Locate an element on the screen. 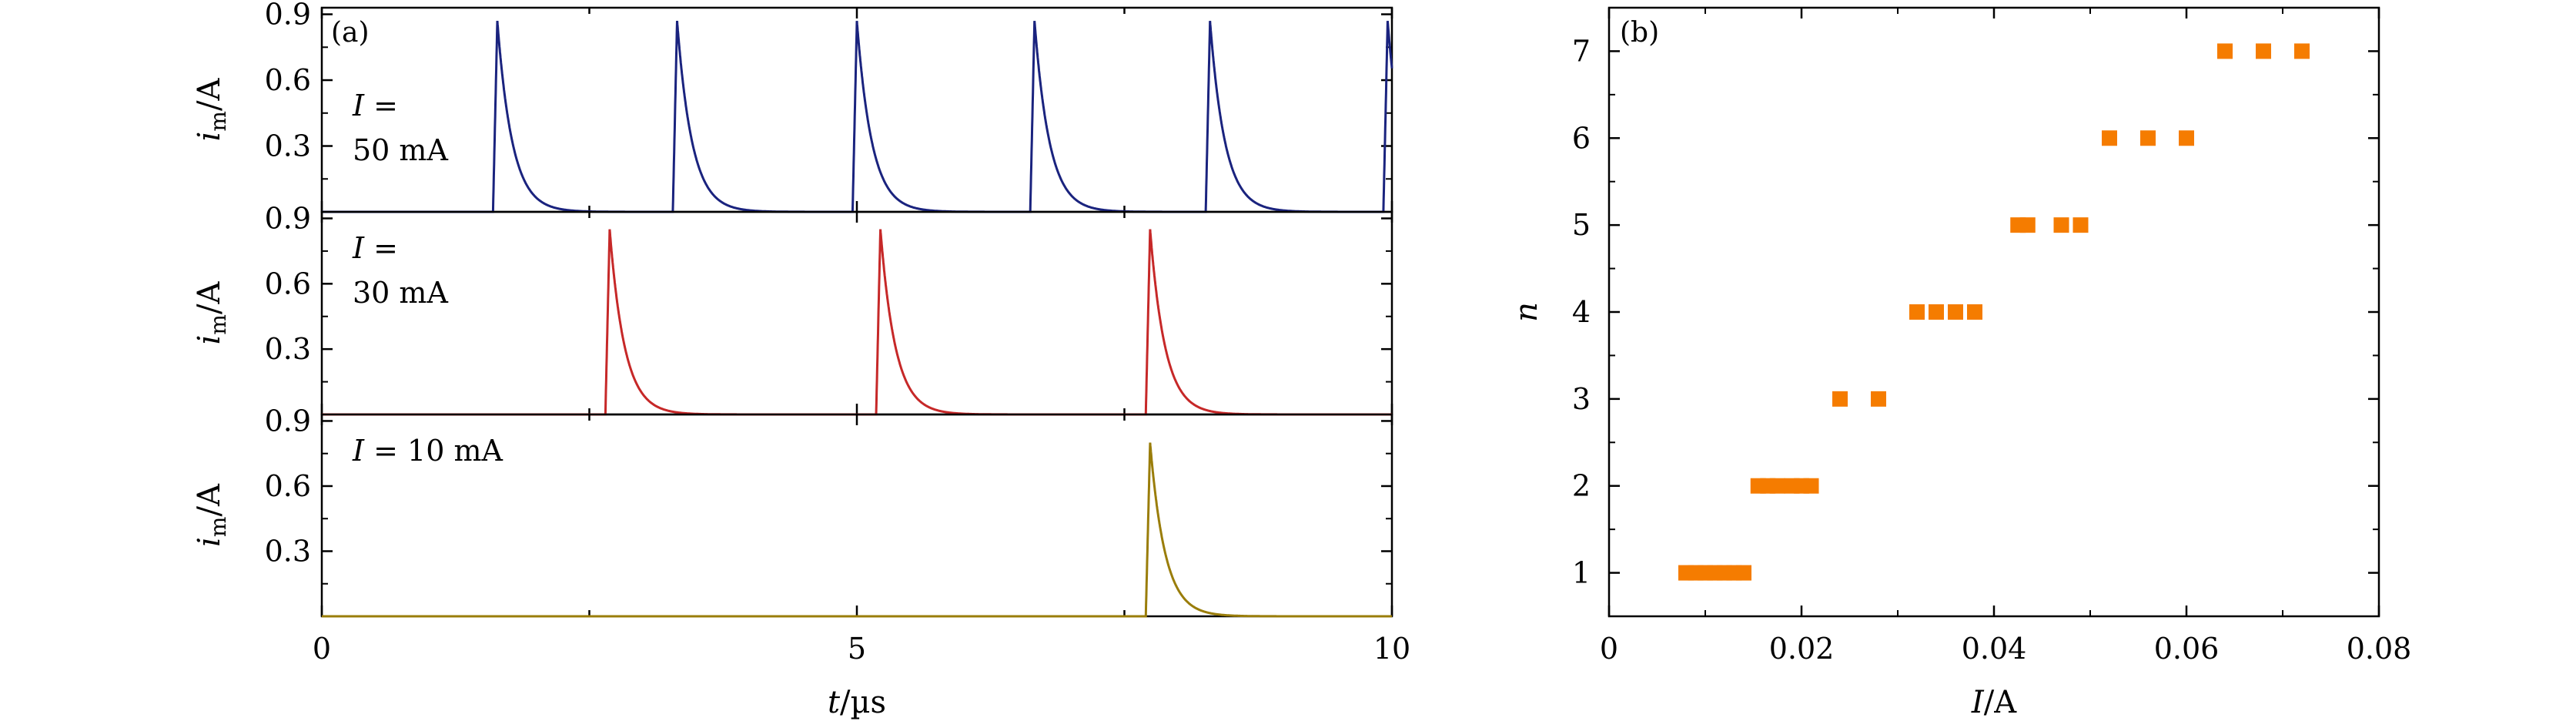 The width and height of the screenshot is (2576, 728). subplot-3: 0.3 0.6 0.9 im/A I = 10 mA is located at coordinates (792, 511).